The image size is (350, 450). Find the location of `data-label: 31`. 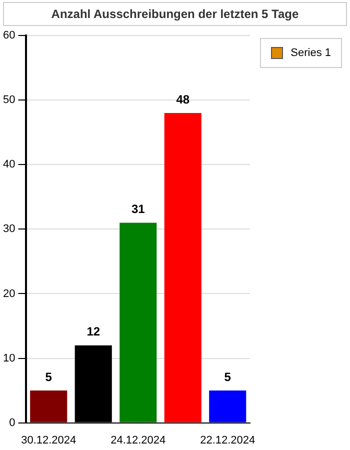

data-label: 31 is located at coordinates (138, 209).